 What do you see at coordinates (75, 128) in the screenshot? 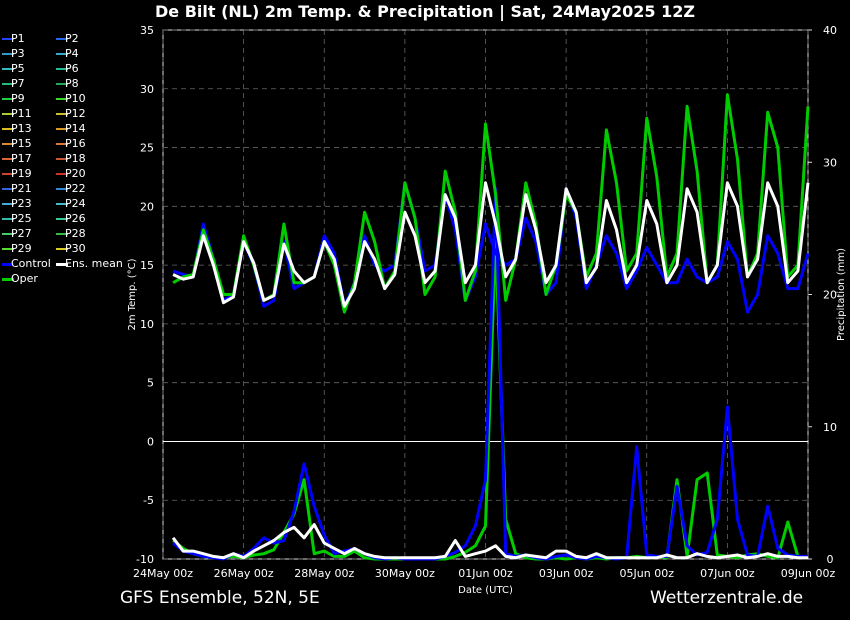
I see `legend-label: P14` at bounding box center [75, 128].